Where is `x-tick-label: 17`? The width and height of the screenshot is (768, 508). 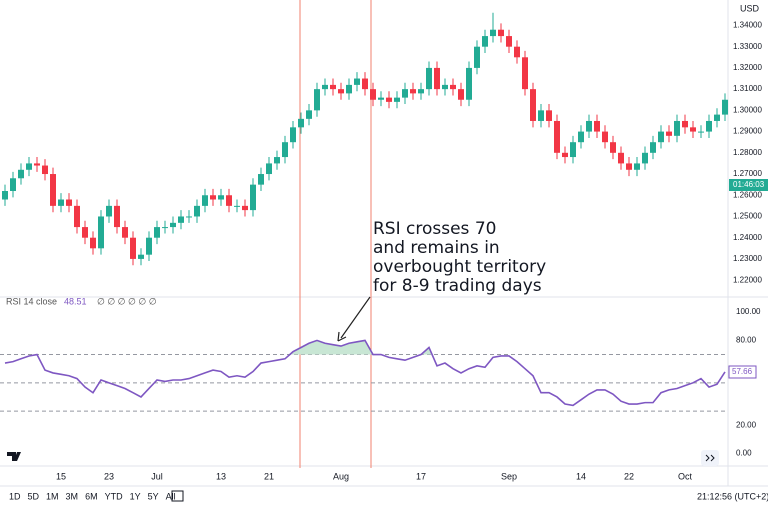
x-tick-label: 17 is located at coordinates (421, 476).